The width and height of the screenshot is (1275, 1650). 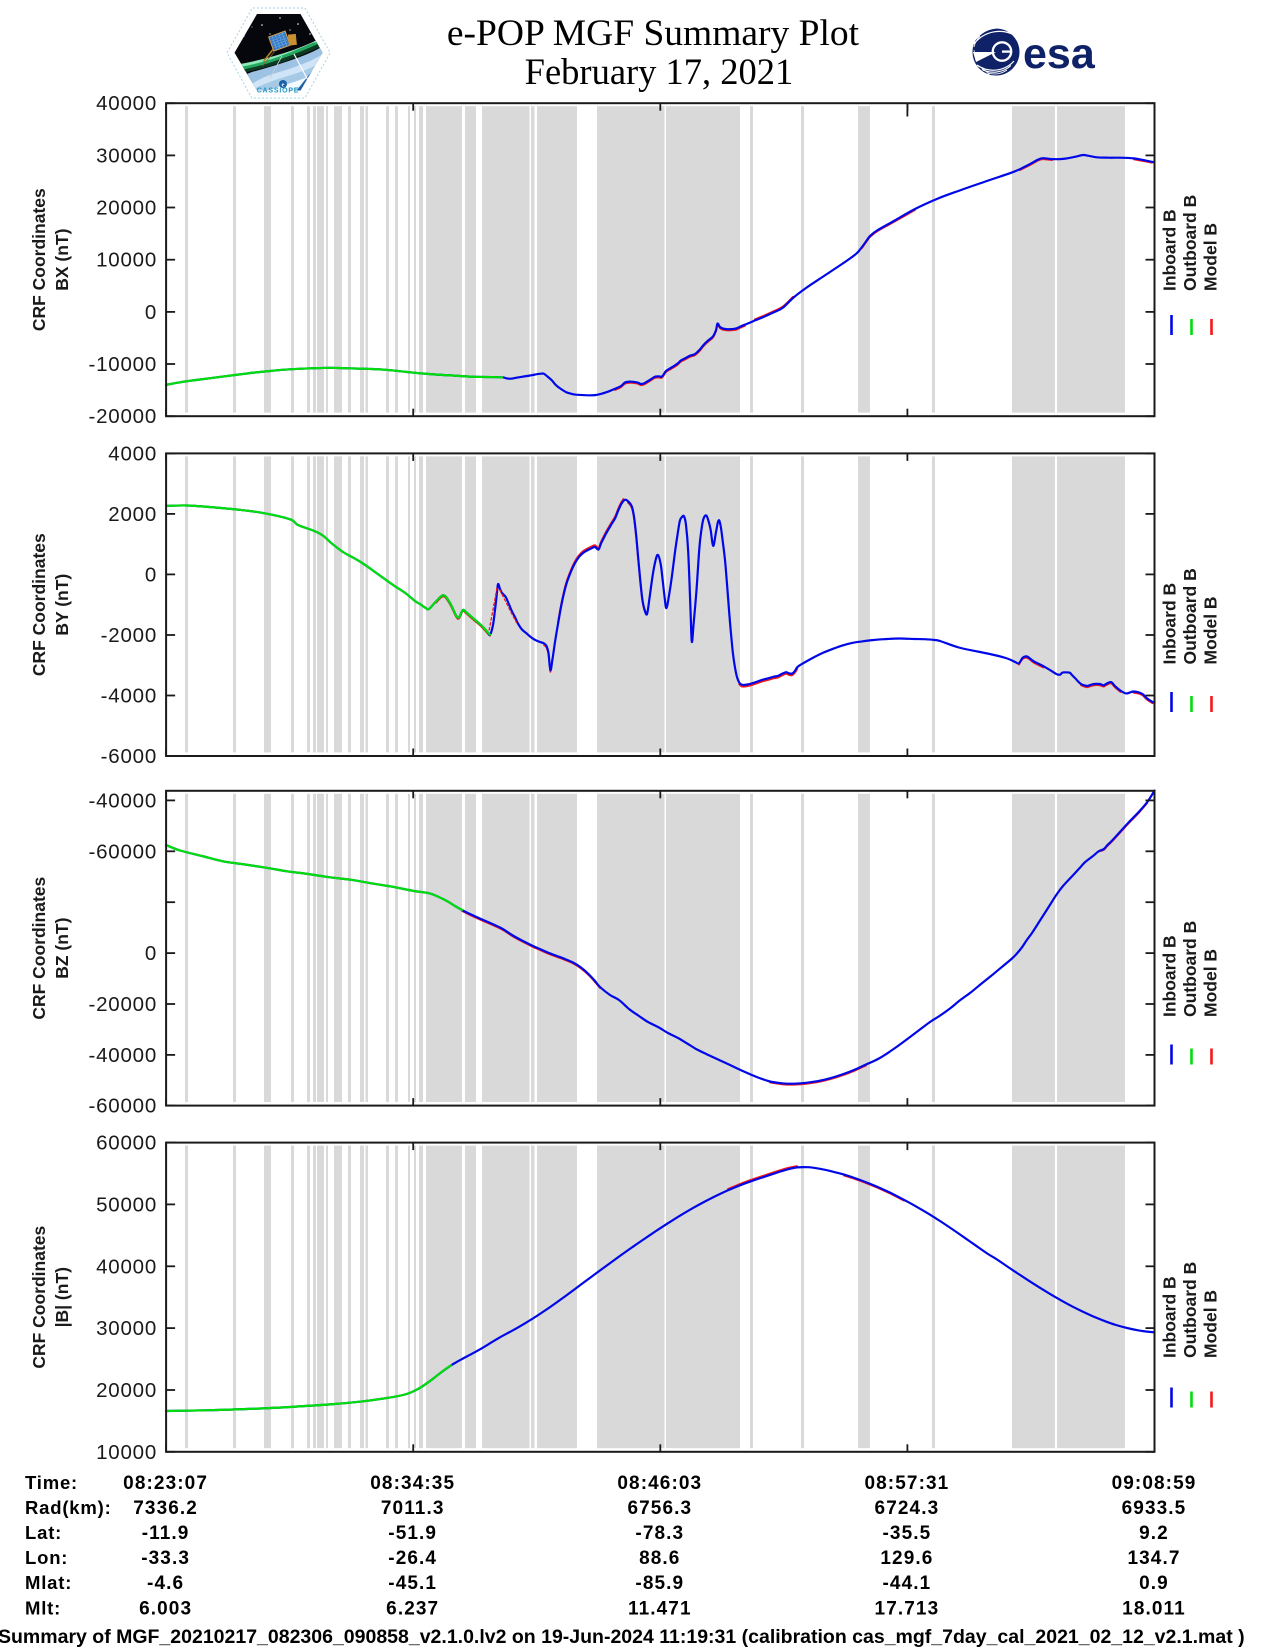 I want to click on svg-text: 9.2, so click(x=1154, y=1533).